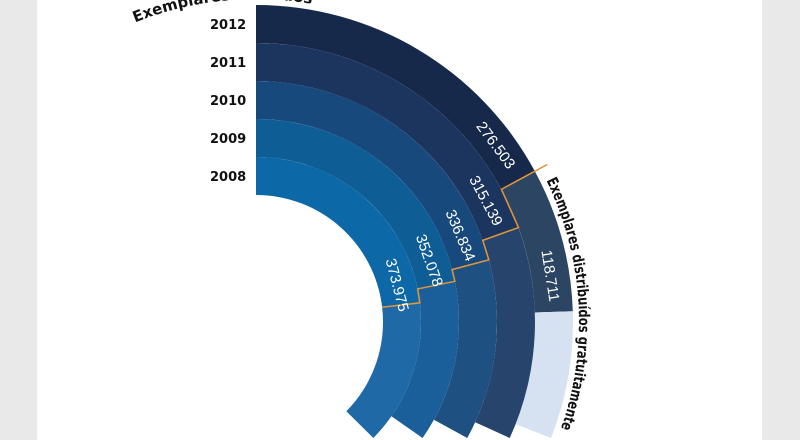 Image resolution: width=800 pixels, height=440 pixels. I want to click on bar-free-2009, so click(425, 359).